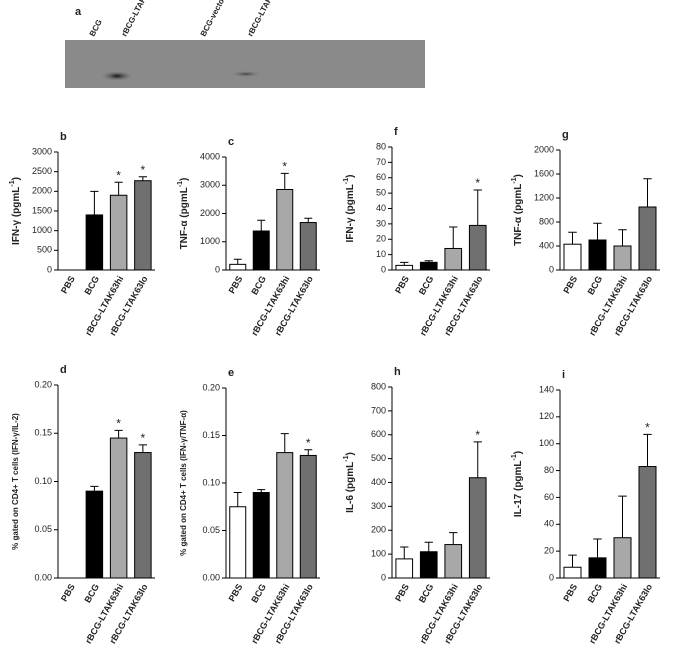  What do you see at coordinates (264, 19) in the screenshot?
I see `lane-label: rBCG-LTAK63lo` at bounding box center [264, 19].